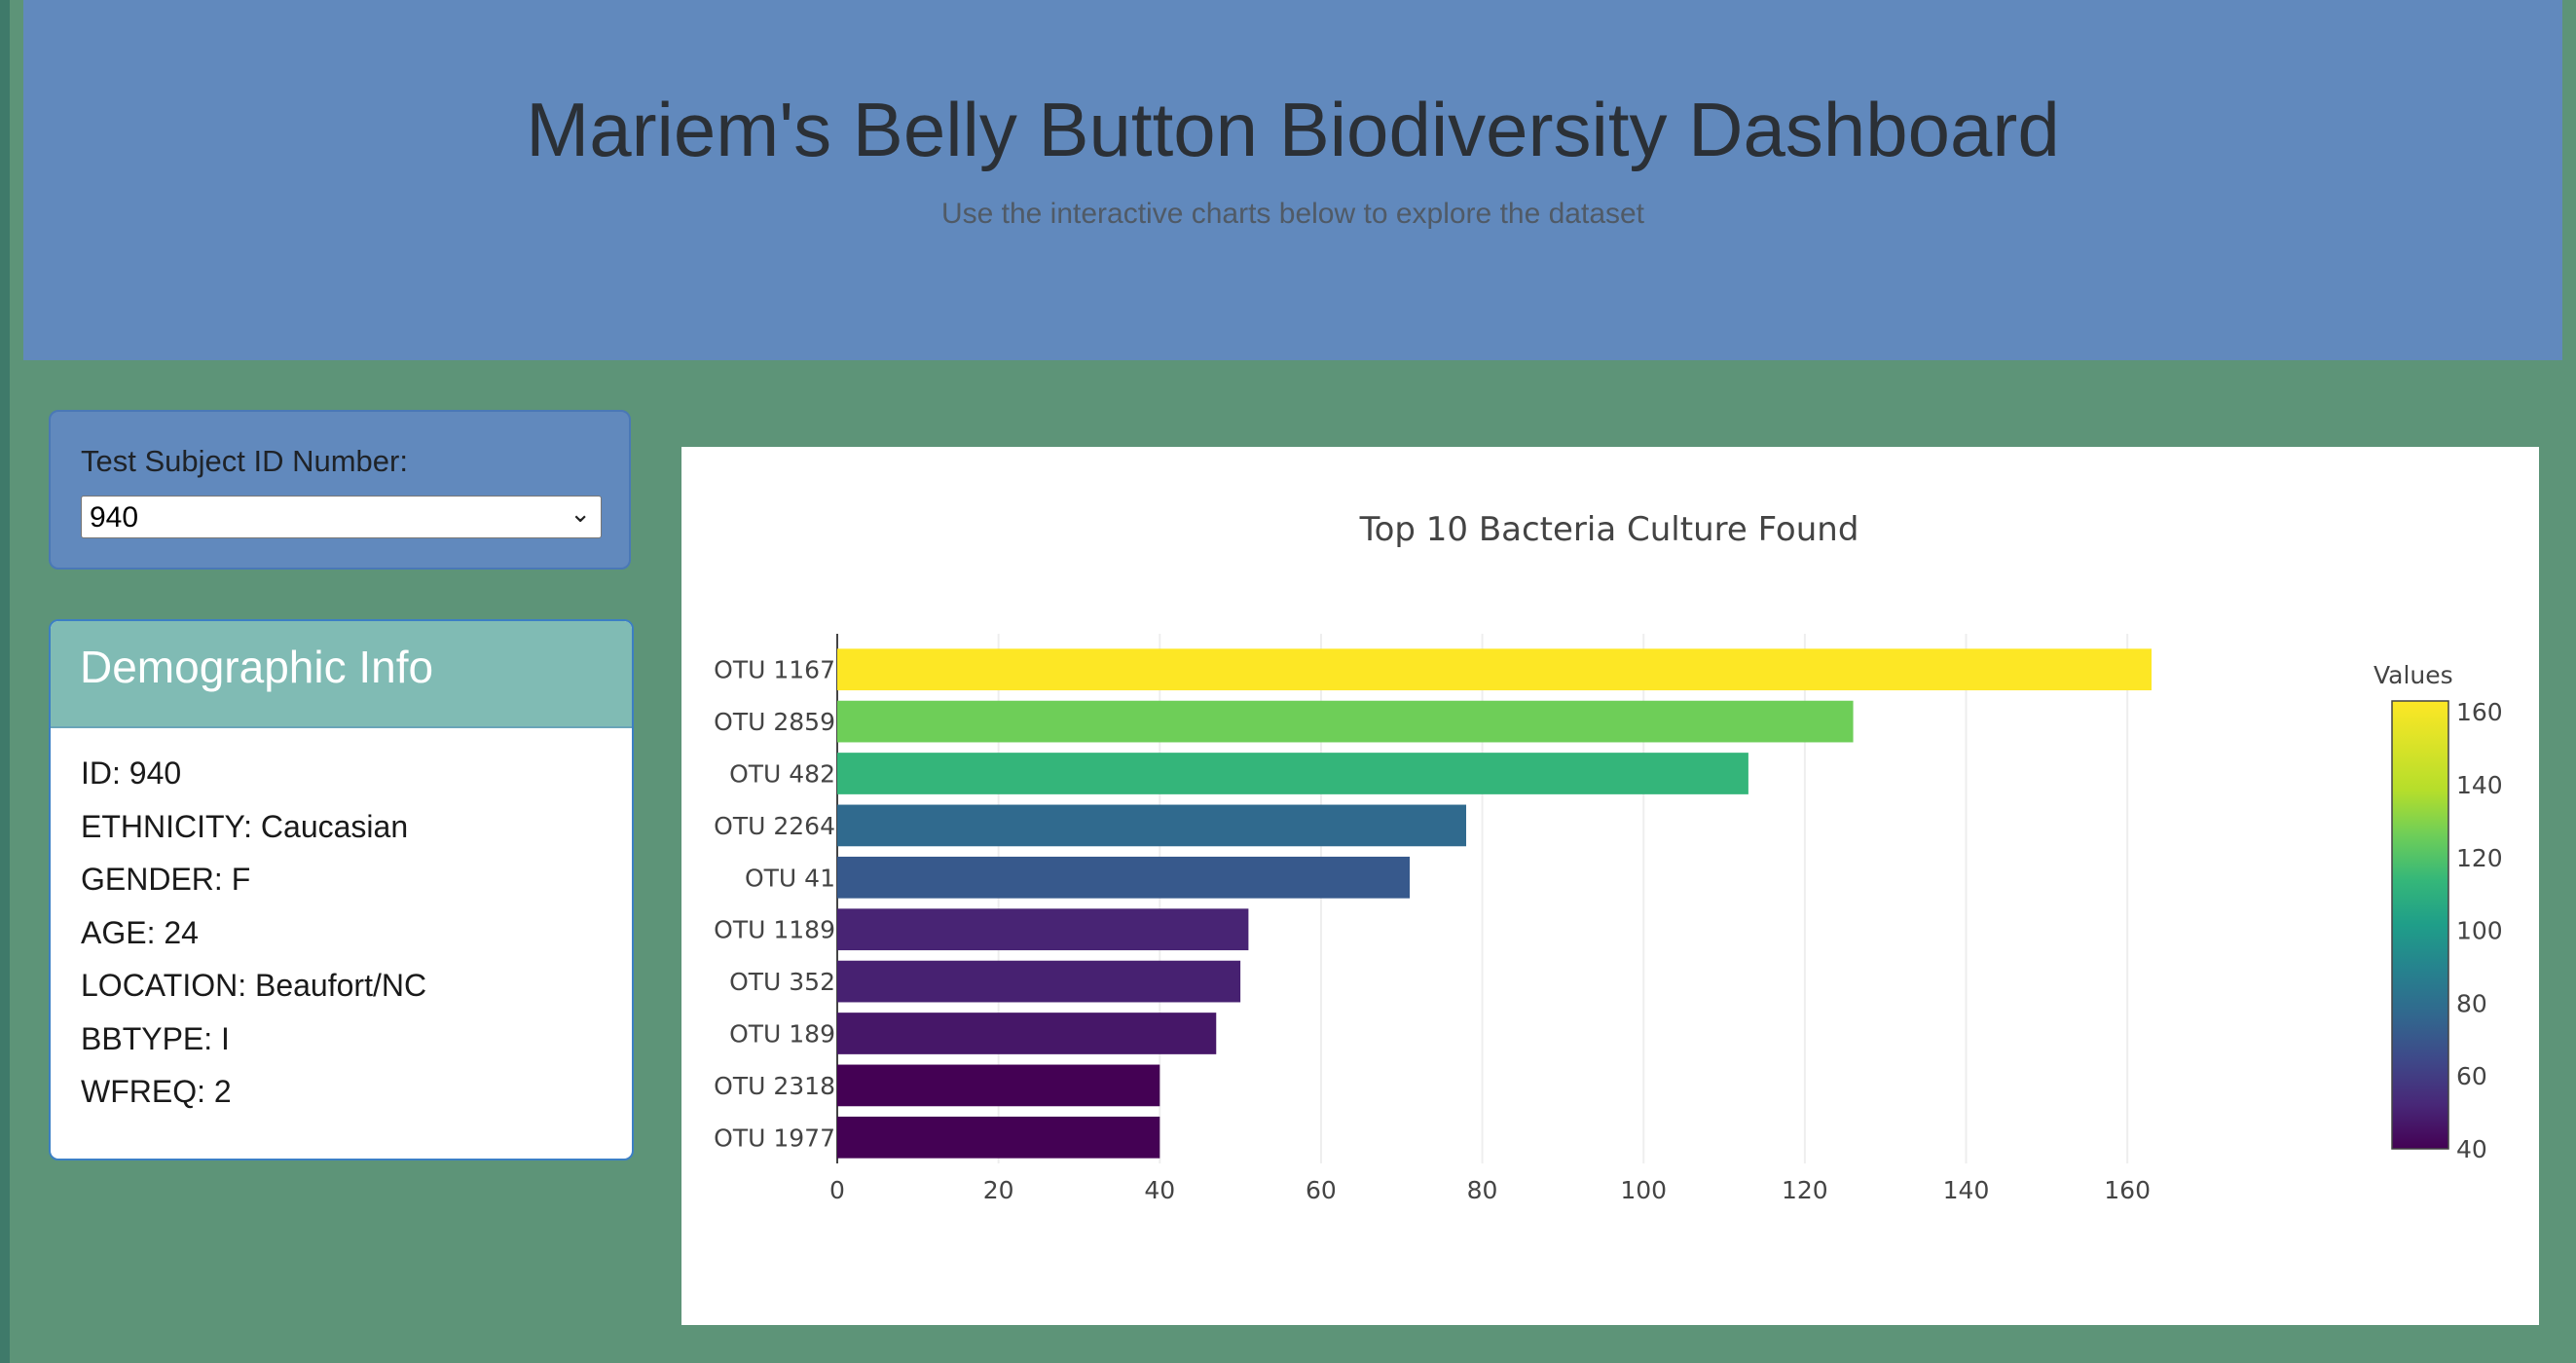  Describe the element at coordinates (1609, 529) in the screenshot. I see `chart-title: Top 10 Bacteria Culture Found` at that location.